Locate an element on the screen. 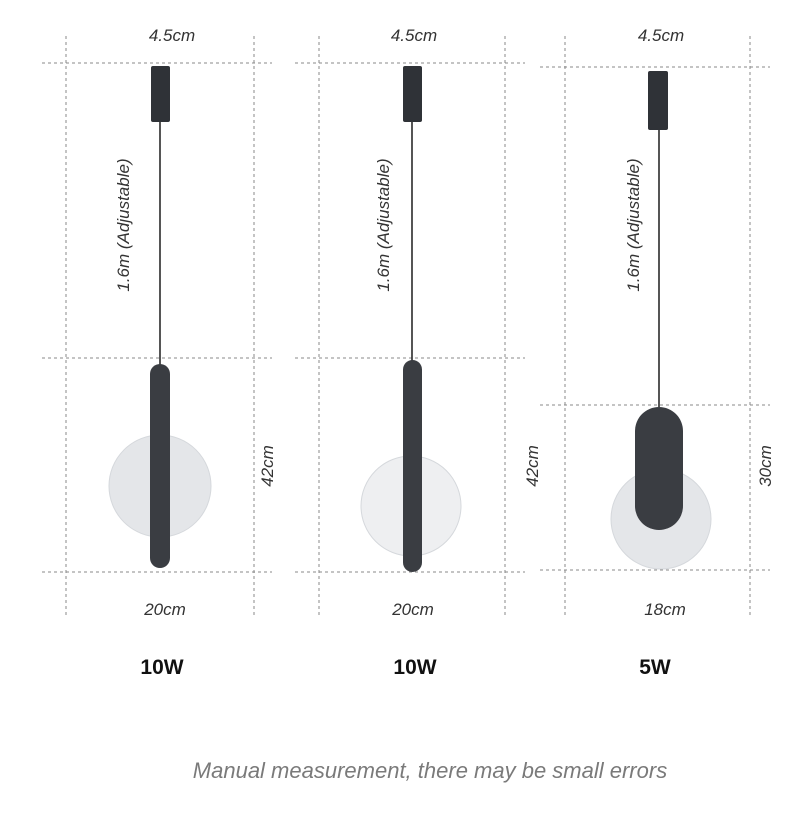  height-label: 30cm is located at coordinates (765, 466).